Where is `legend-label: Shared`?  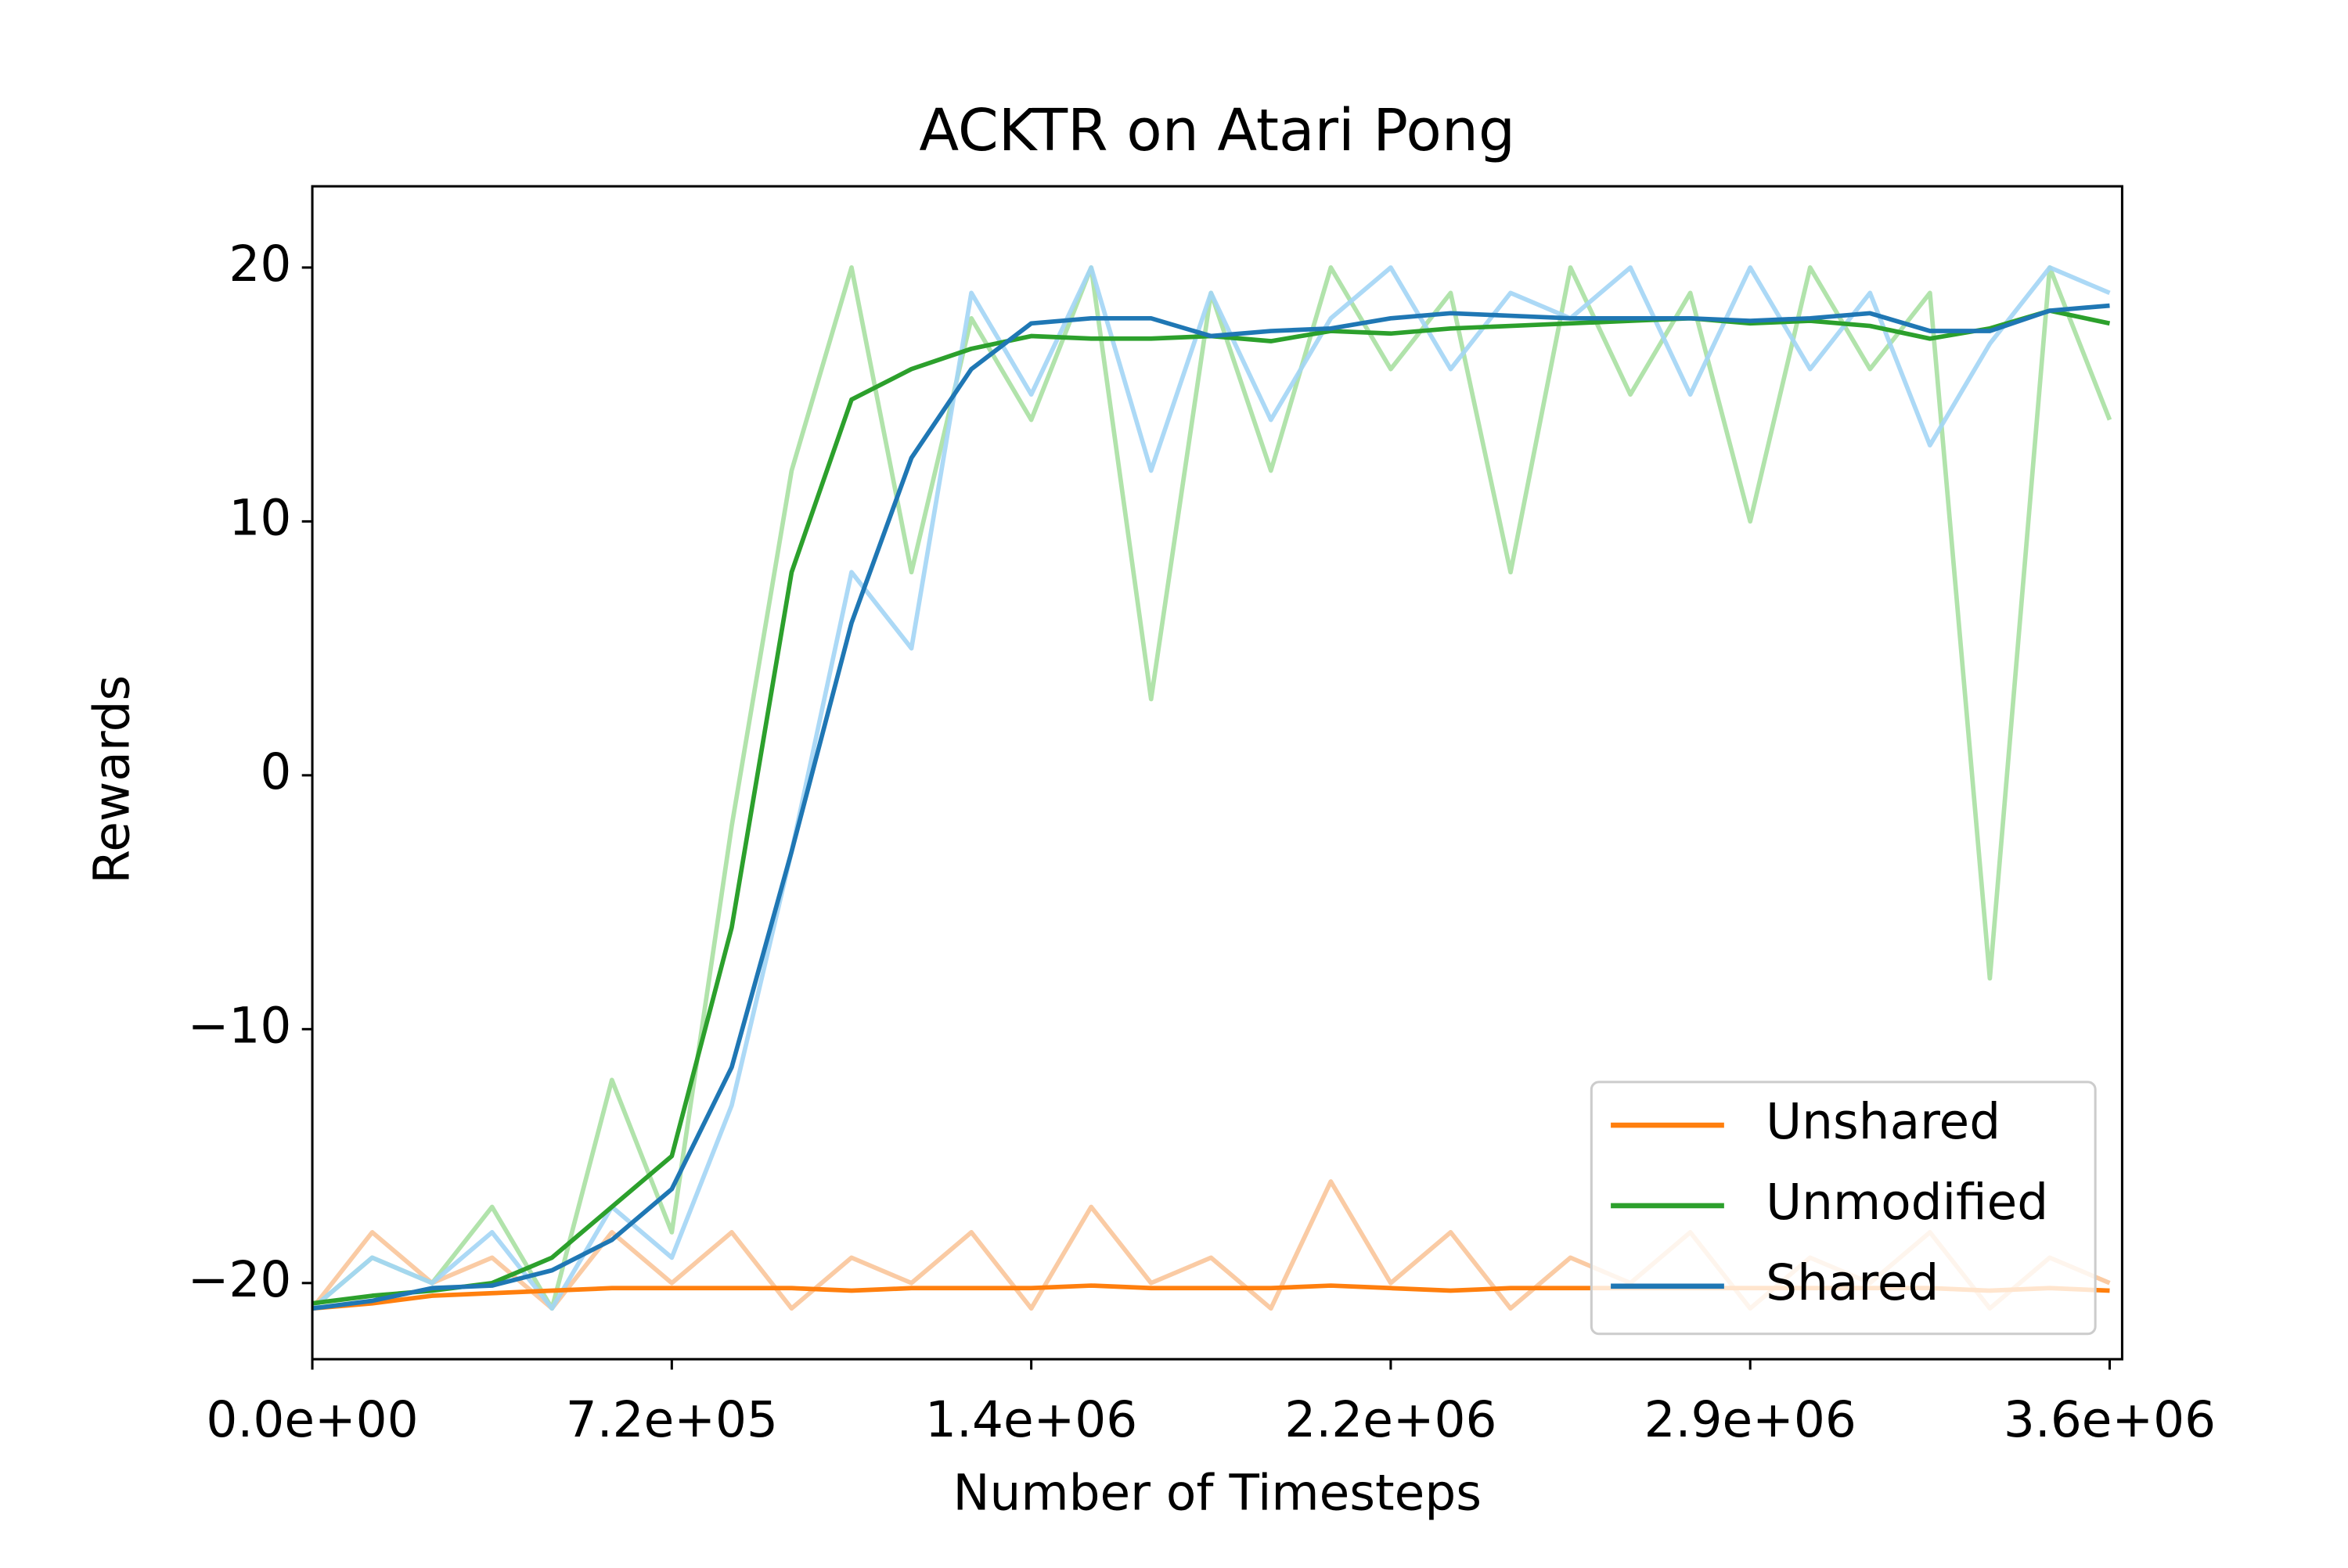 legend-label: Shared is located at coordinates (1852, 1283).